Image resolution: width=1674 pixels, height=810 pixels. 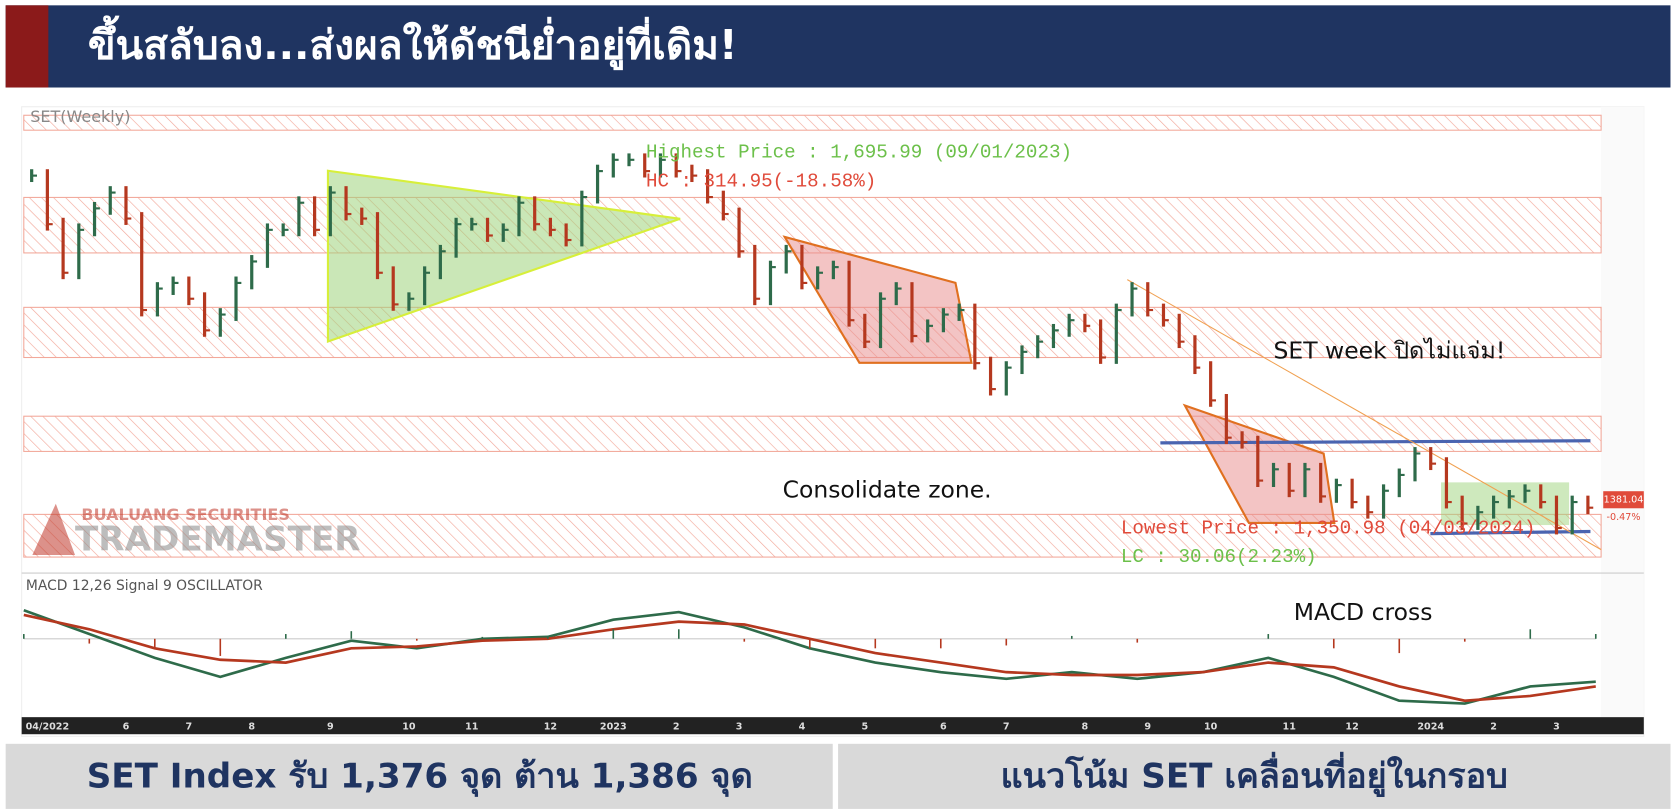 What do you see at coordinates (54, 529) in the screenshot?
I see `logo` at bounding box center [54, 529].